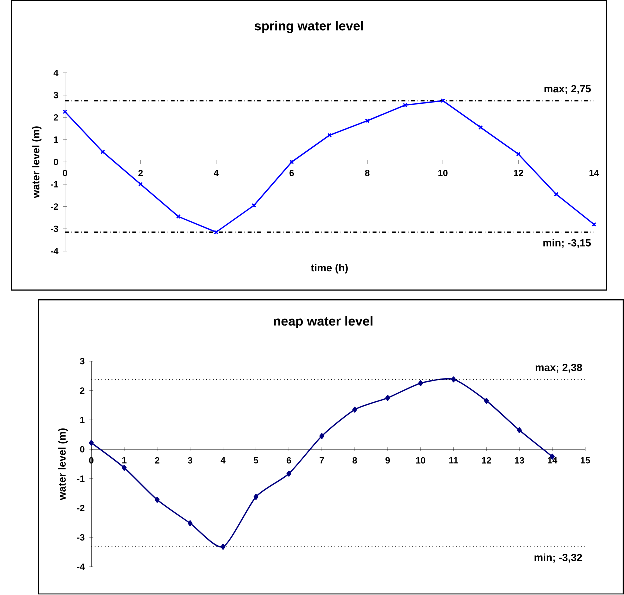 The height and width of the screenshot is (595, 624). I want to click on ref-line-label: min; -3,15, so click(568, 243).